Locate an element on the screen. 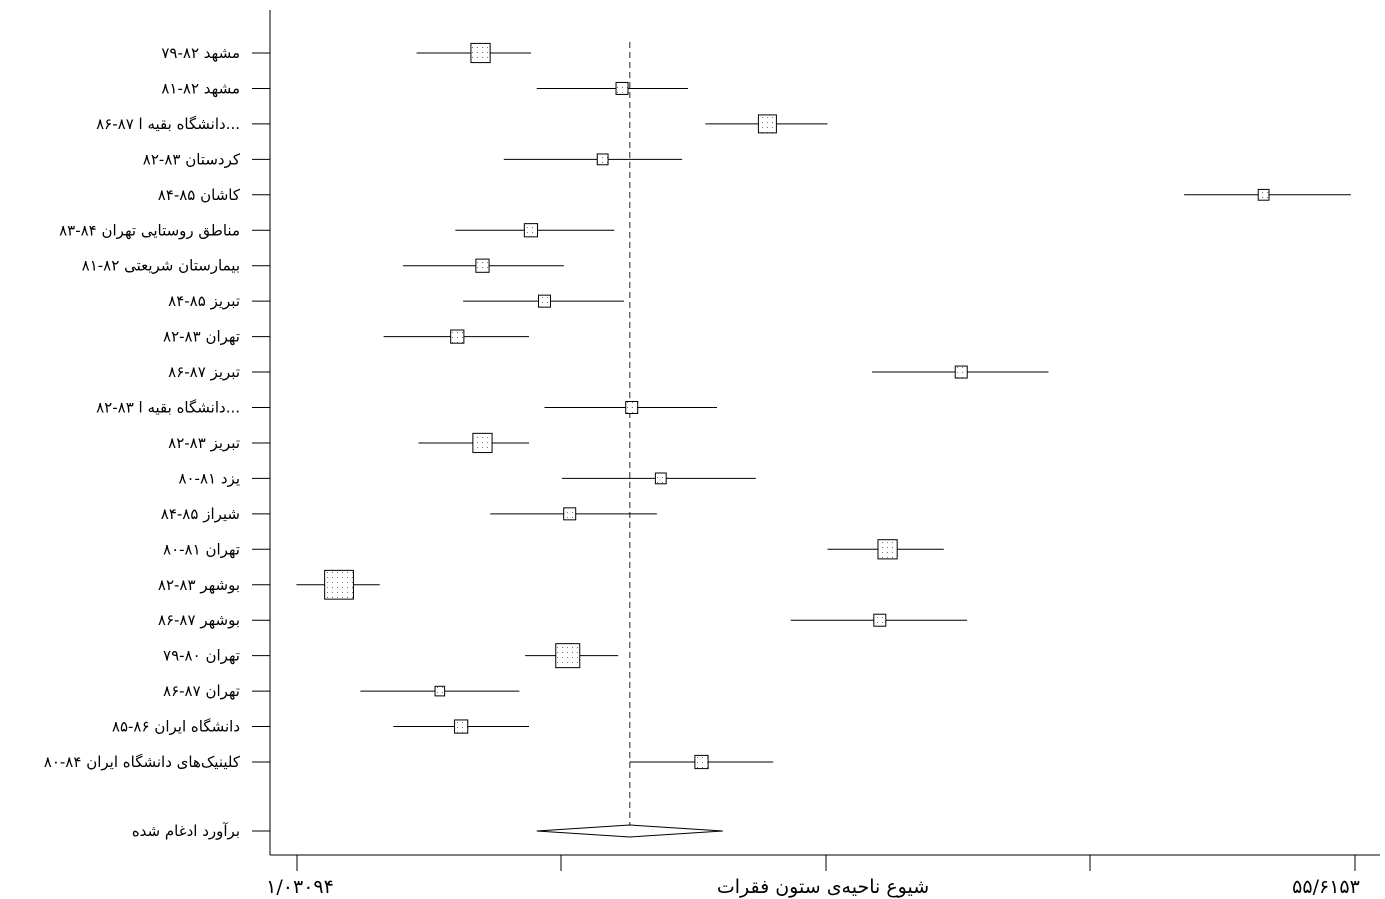 This screenshot has height=899, width=1385. study-label: ۸۴-۸۵ کاشان is located at coordinates (199, 195).